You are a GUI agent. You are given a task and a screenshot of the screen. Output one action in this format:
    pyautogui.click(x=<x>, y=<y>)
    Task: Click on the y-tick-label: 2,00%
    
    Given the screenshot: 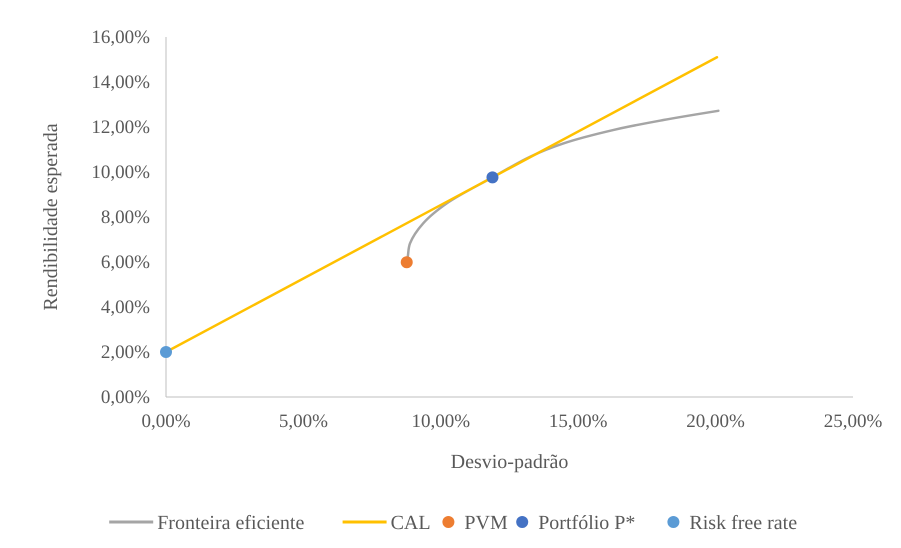 What is the action you would take?
    pyautogui.click(x=125, y=352)
    